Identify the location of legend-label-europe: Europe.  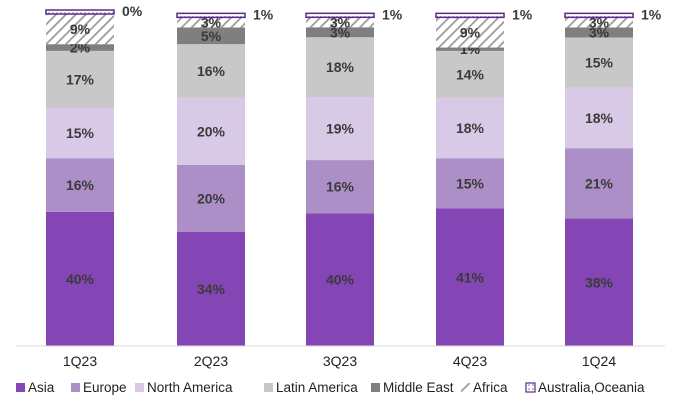
(105, 387).